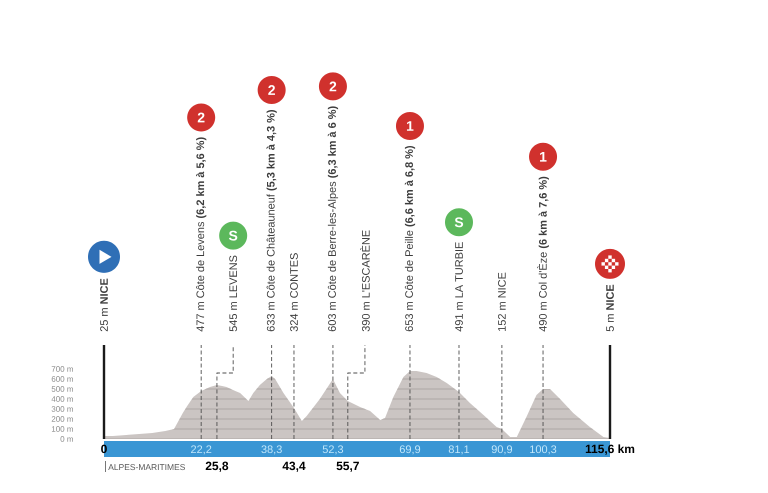 The image size is (768, 493). What do you see at coordinates (333, 219) in the screenshot?
I see `ref-line-label: 603 m Côte de Berre-les-Alpes (6,3 km à 6 %)` at bounding box center [333, 219].